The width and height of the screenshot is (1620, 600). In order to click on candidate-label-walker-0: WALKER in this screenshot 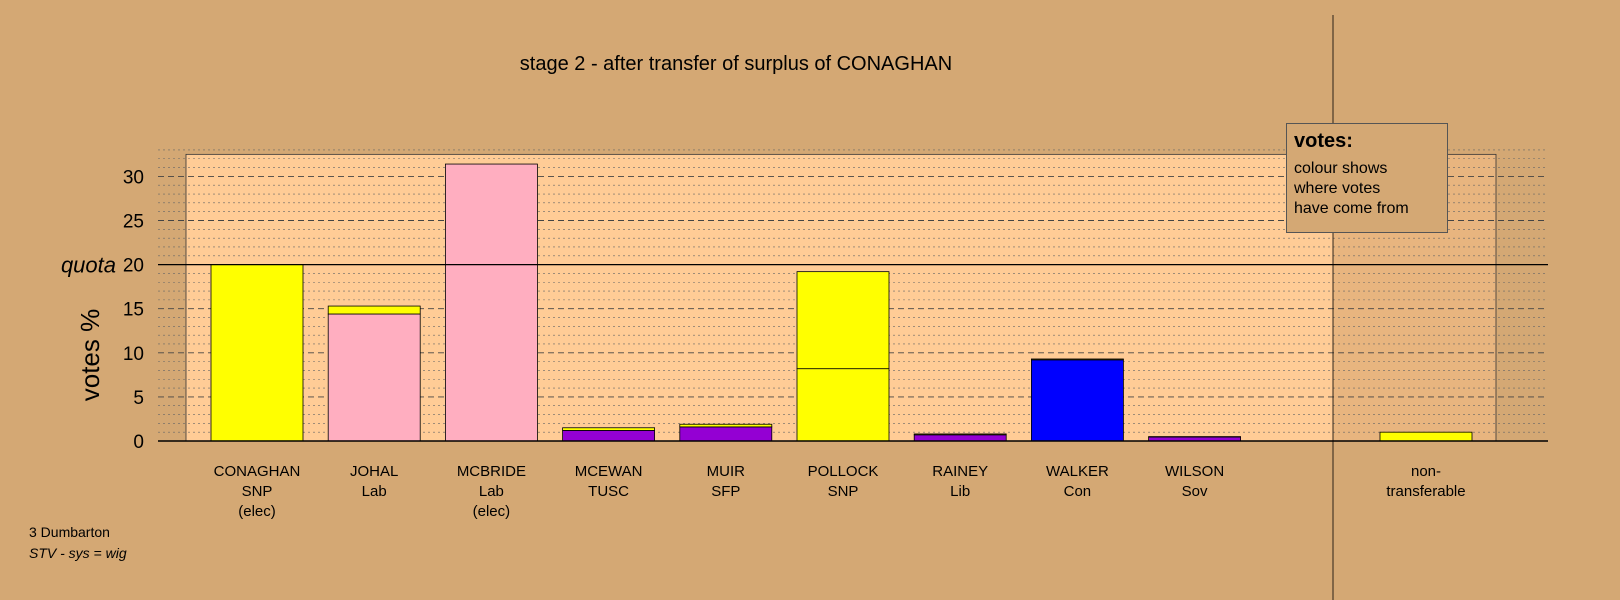, I will do `click(1077, 471)`.